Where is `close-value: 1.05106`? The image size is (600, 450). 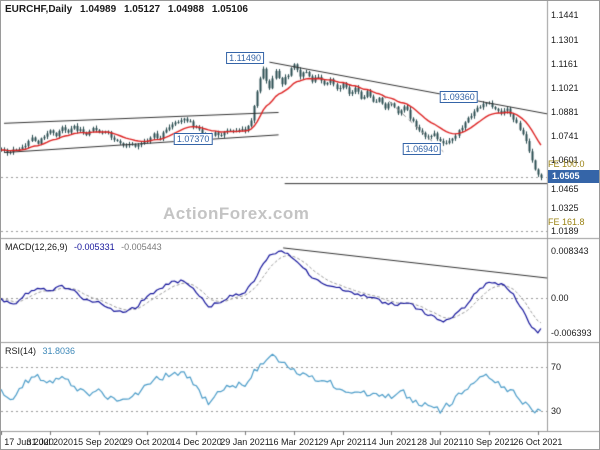 close-value: 1.05106 is located at coordinates (229, 9).